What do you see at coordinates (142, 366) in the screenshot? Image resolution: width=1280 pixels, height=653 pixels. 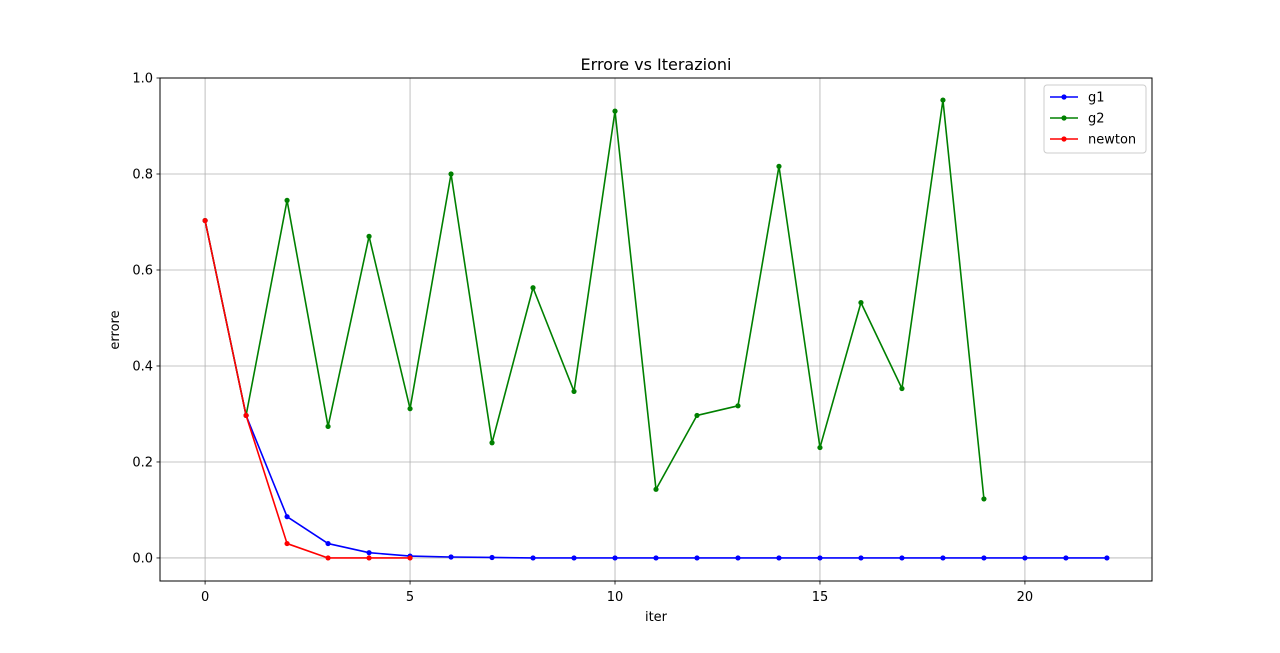 I see `y-tick-label: 0.4` at bounding box center [142, 366].